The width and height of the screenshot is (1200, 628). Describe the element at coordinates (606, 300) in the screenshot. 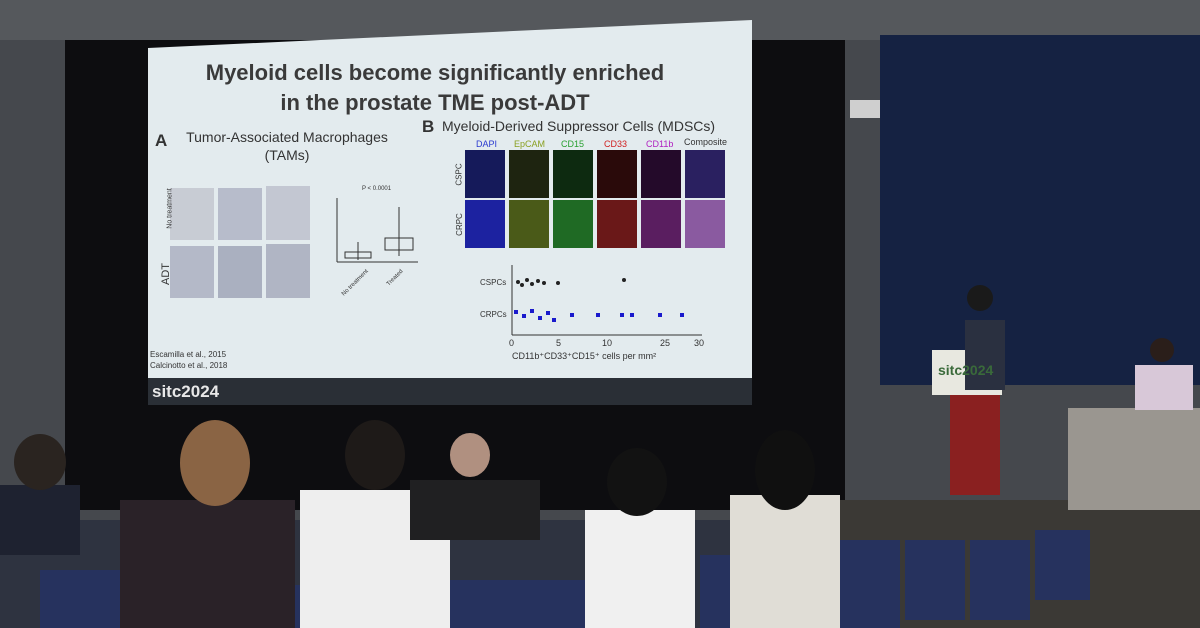

I see `dot-plot` at that location.